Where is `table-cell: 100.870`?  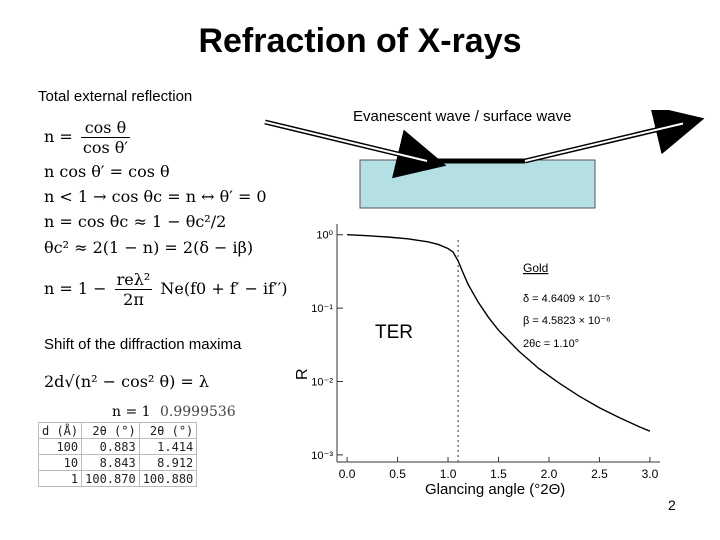
table-cell: 100.870 is located at coordinates (110, 478).